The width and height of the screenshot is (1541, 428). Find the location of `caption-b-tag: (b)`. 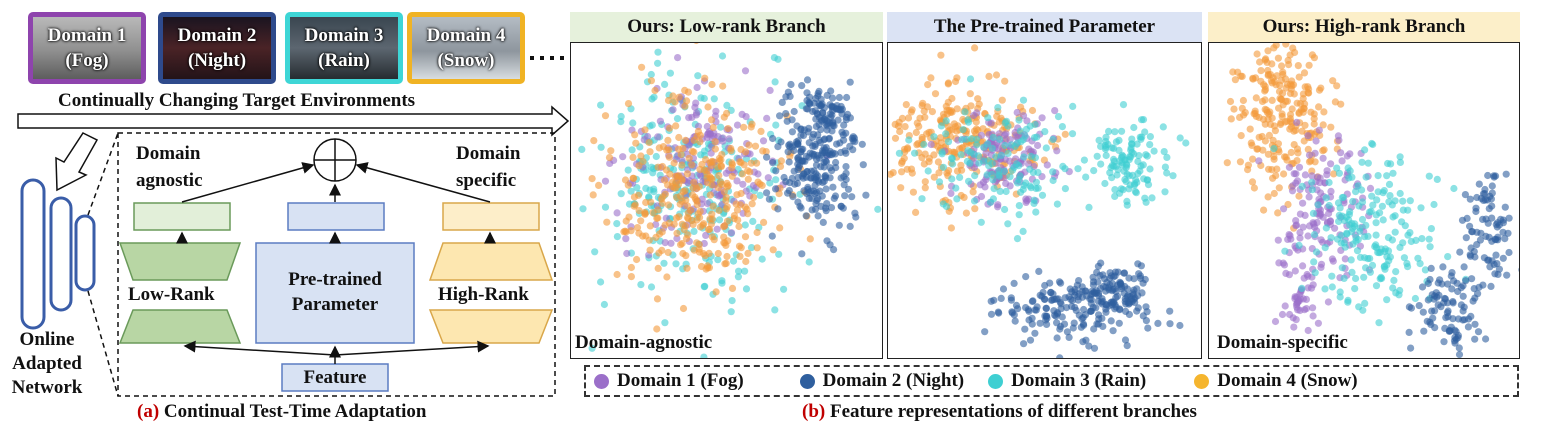

caption-b-tag: (b) is located at coordinates (814, 411).